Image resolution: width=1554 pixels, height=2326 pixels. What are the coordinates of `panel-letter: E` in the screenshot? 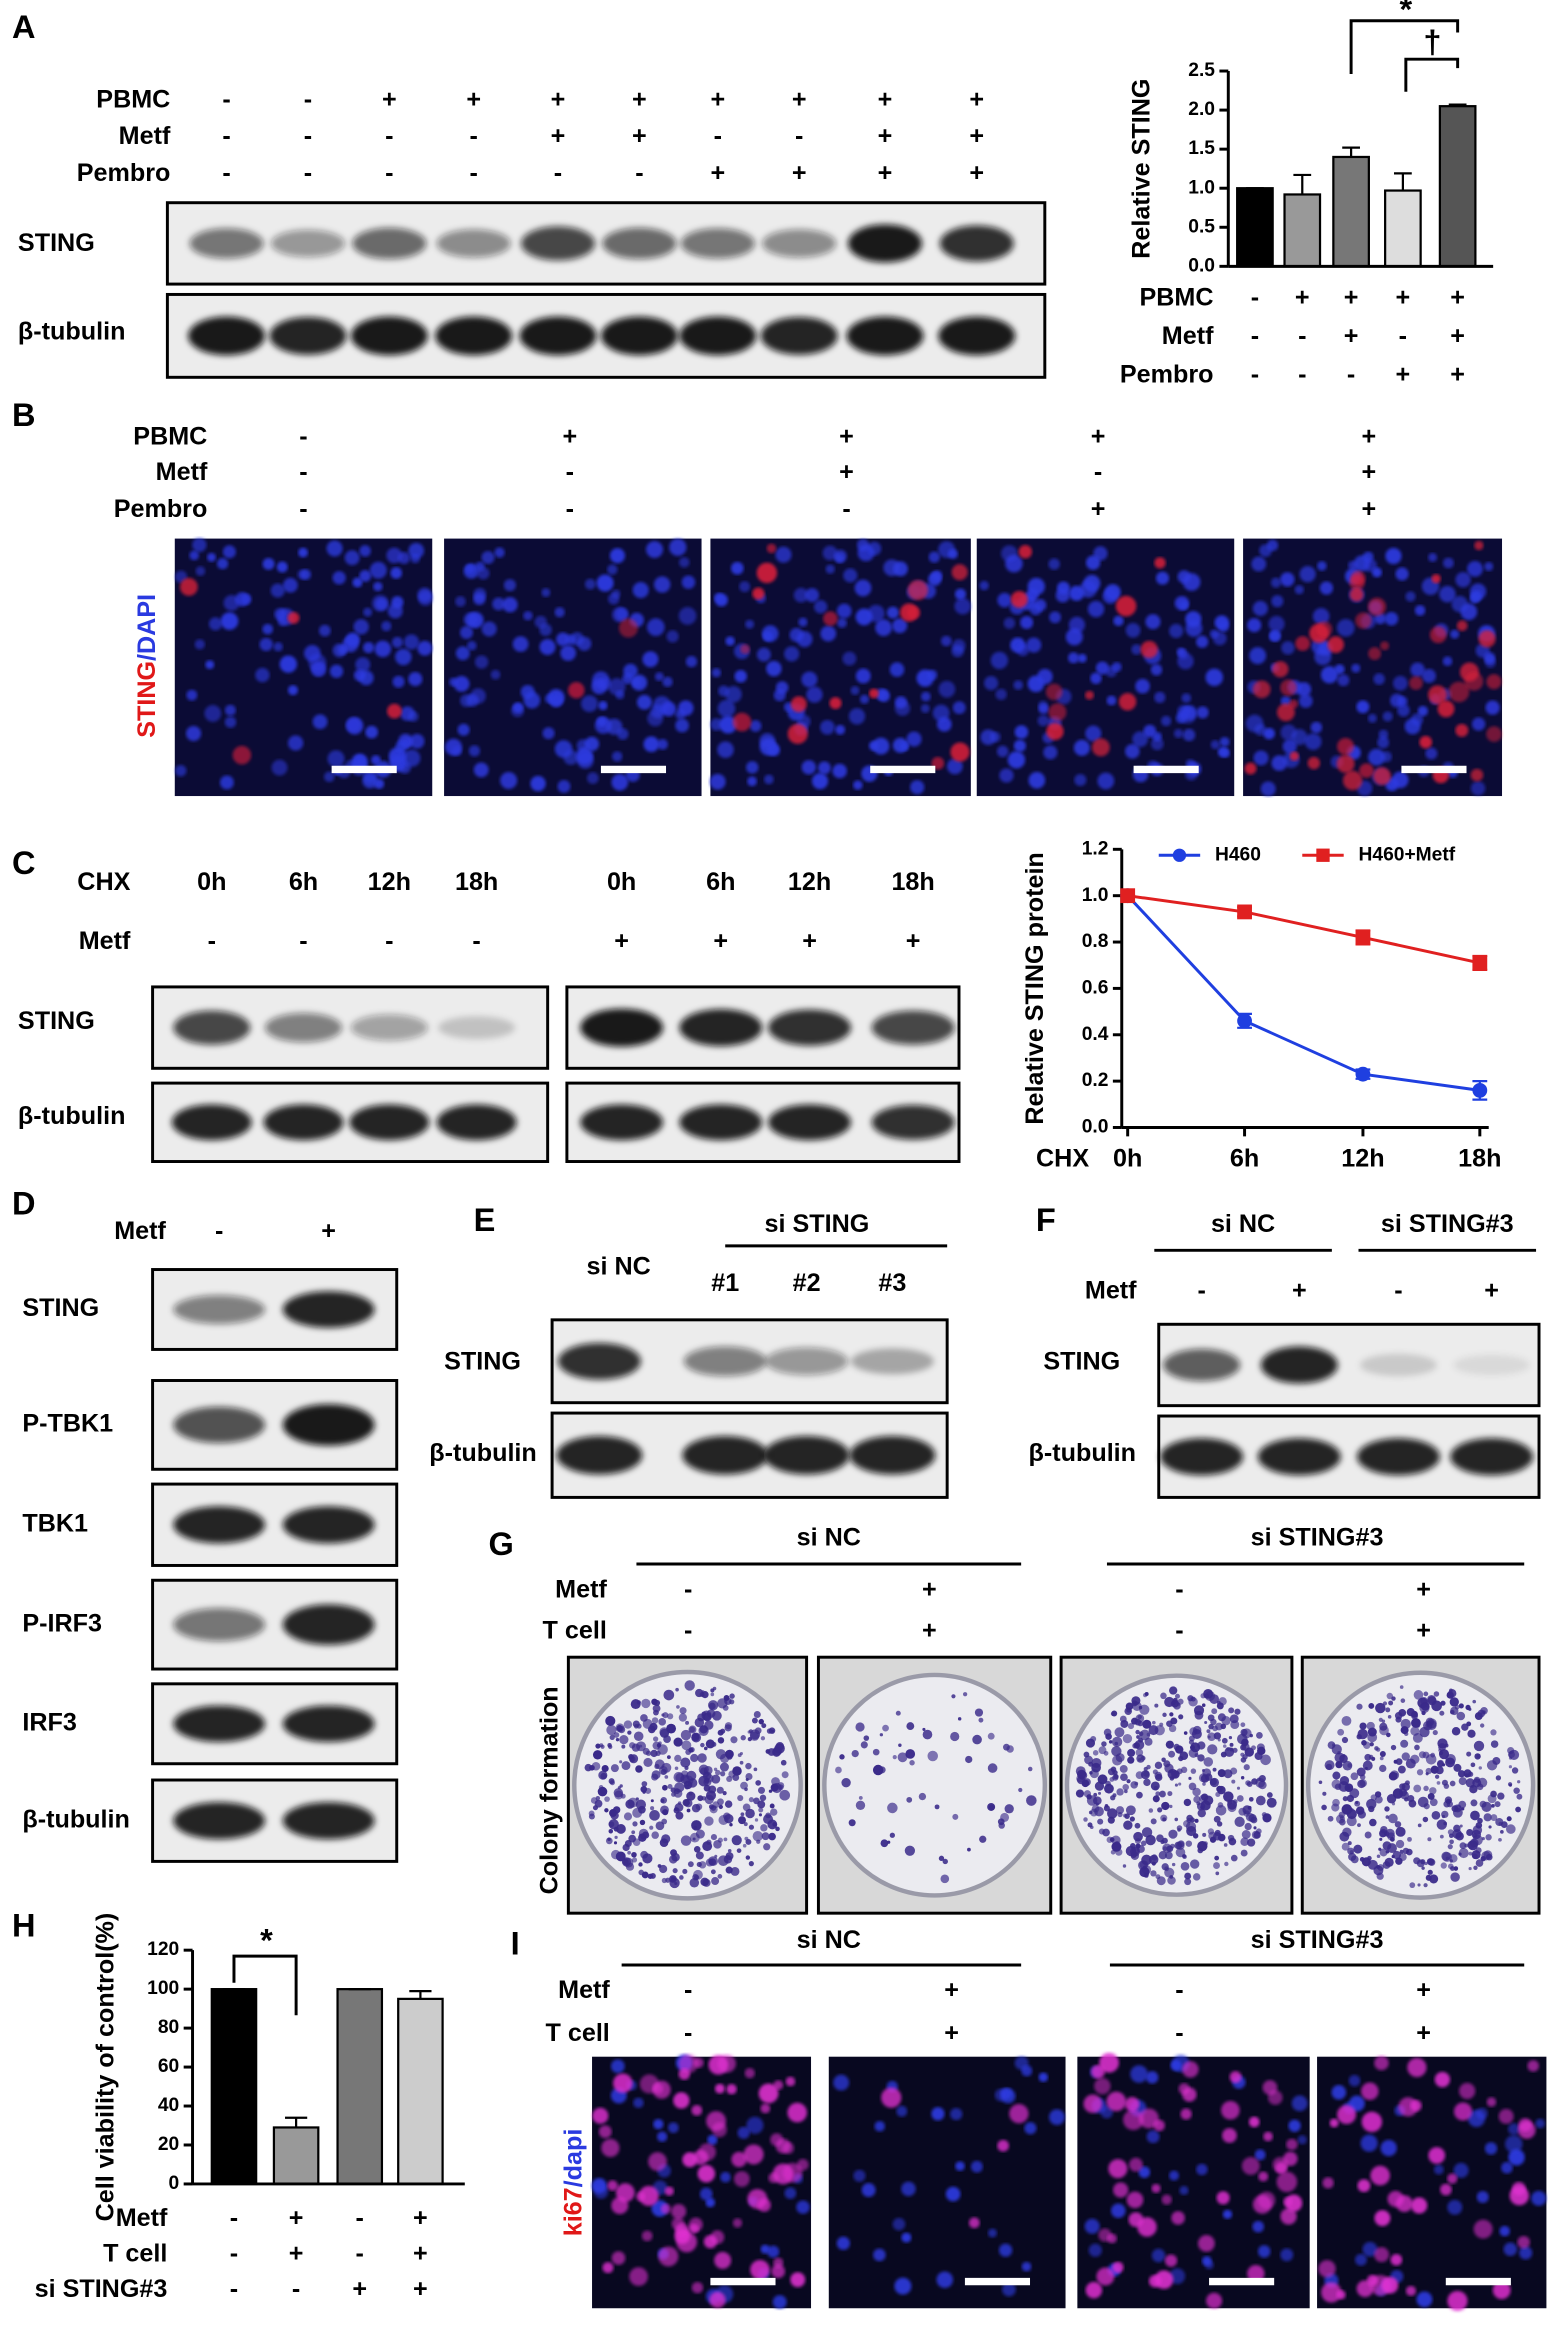 It's located at (485, 1220).